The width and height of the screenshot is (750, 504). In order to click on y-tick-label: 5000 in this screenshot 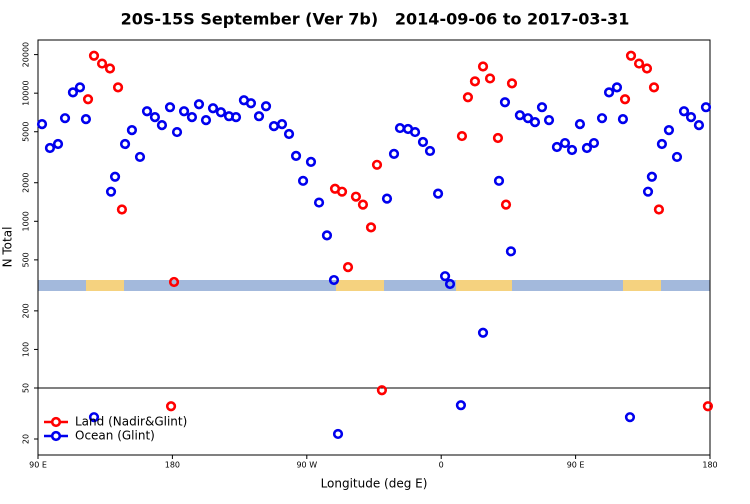, I will do `click(26, 132)`.